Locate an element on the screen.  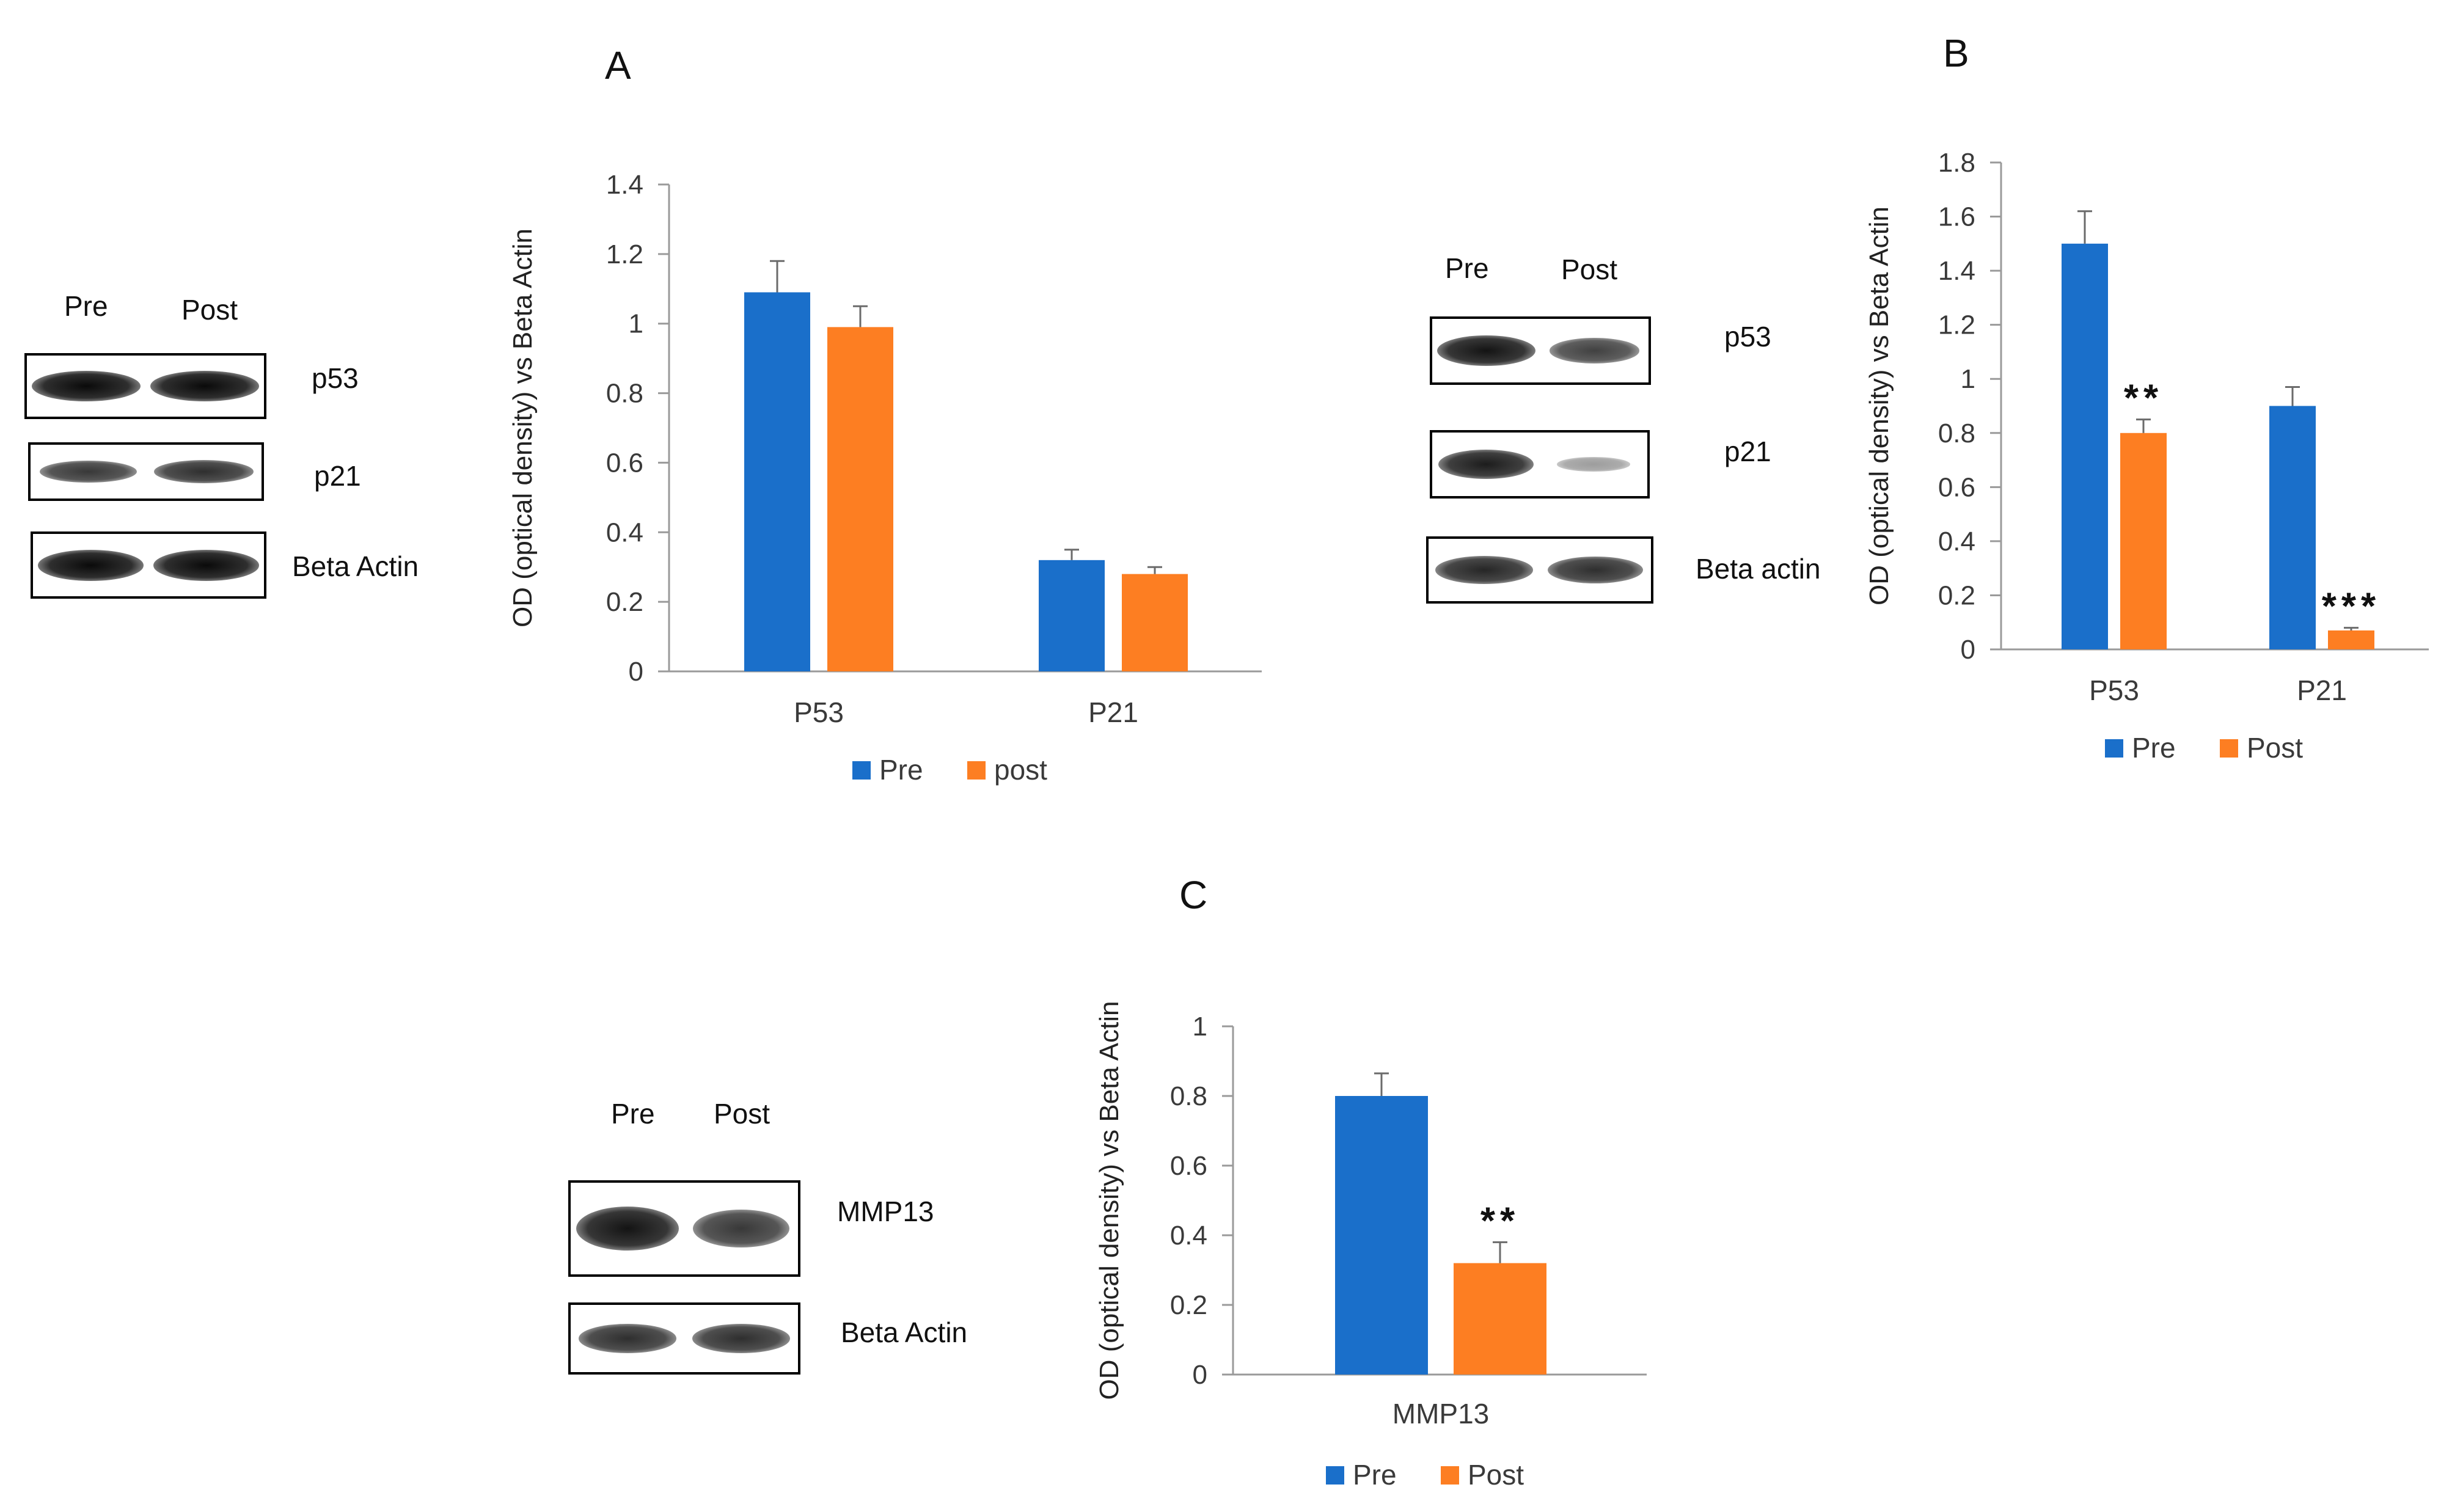
panel-letter-b: B is located at coordinates (1956, 53).